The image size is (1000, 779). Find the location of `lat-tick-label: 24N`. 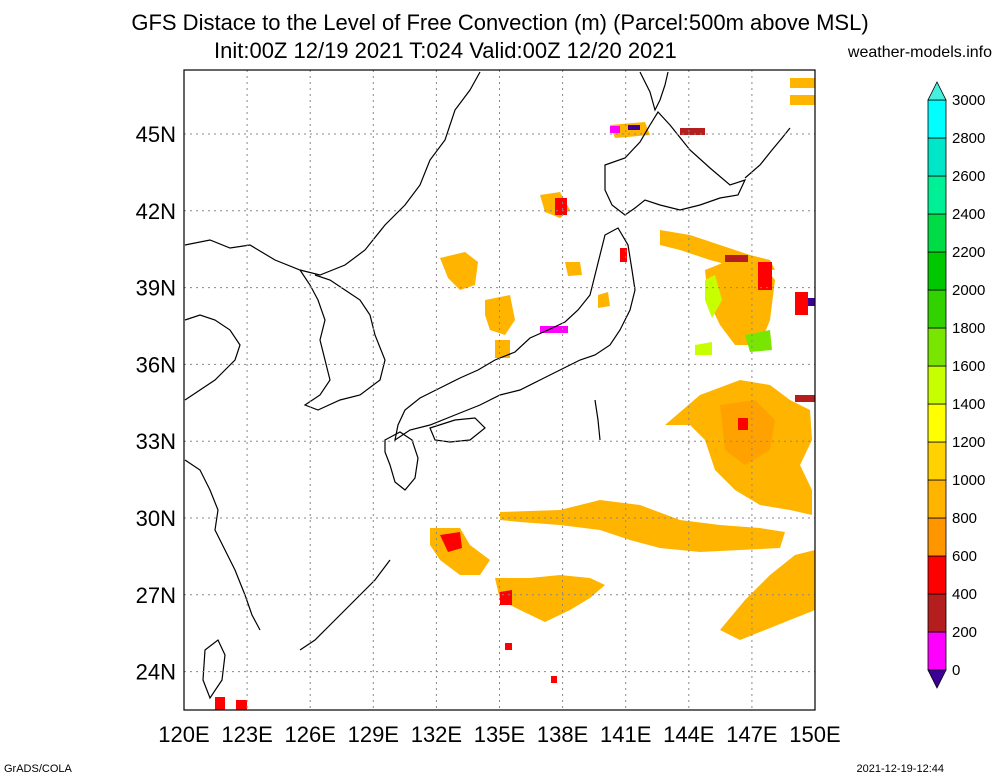

lat-tick-label: 24N is located at coordinates (156, 672).